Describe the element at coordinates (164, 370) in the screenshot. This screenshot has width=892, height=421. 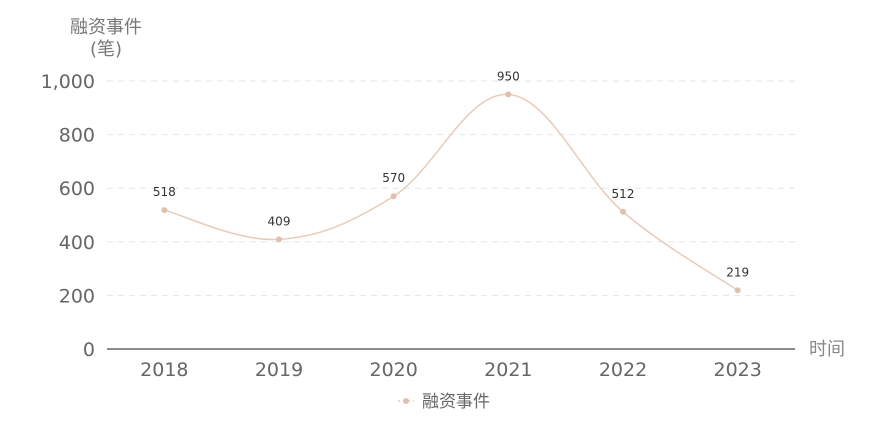
I see `x-tick-label: 2018` at that location.